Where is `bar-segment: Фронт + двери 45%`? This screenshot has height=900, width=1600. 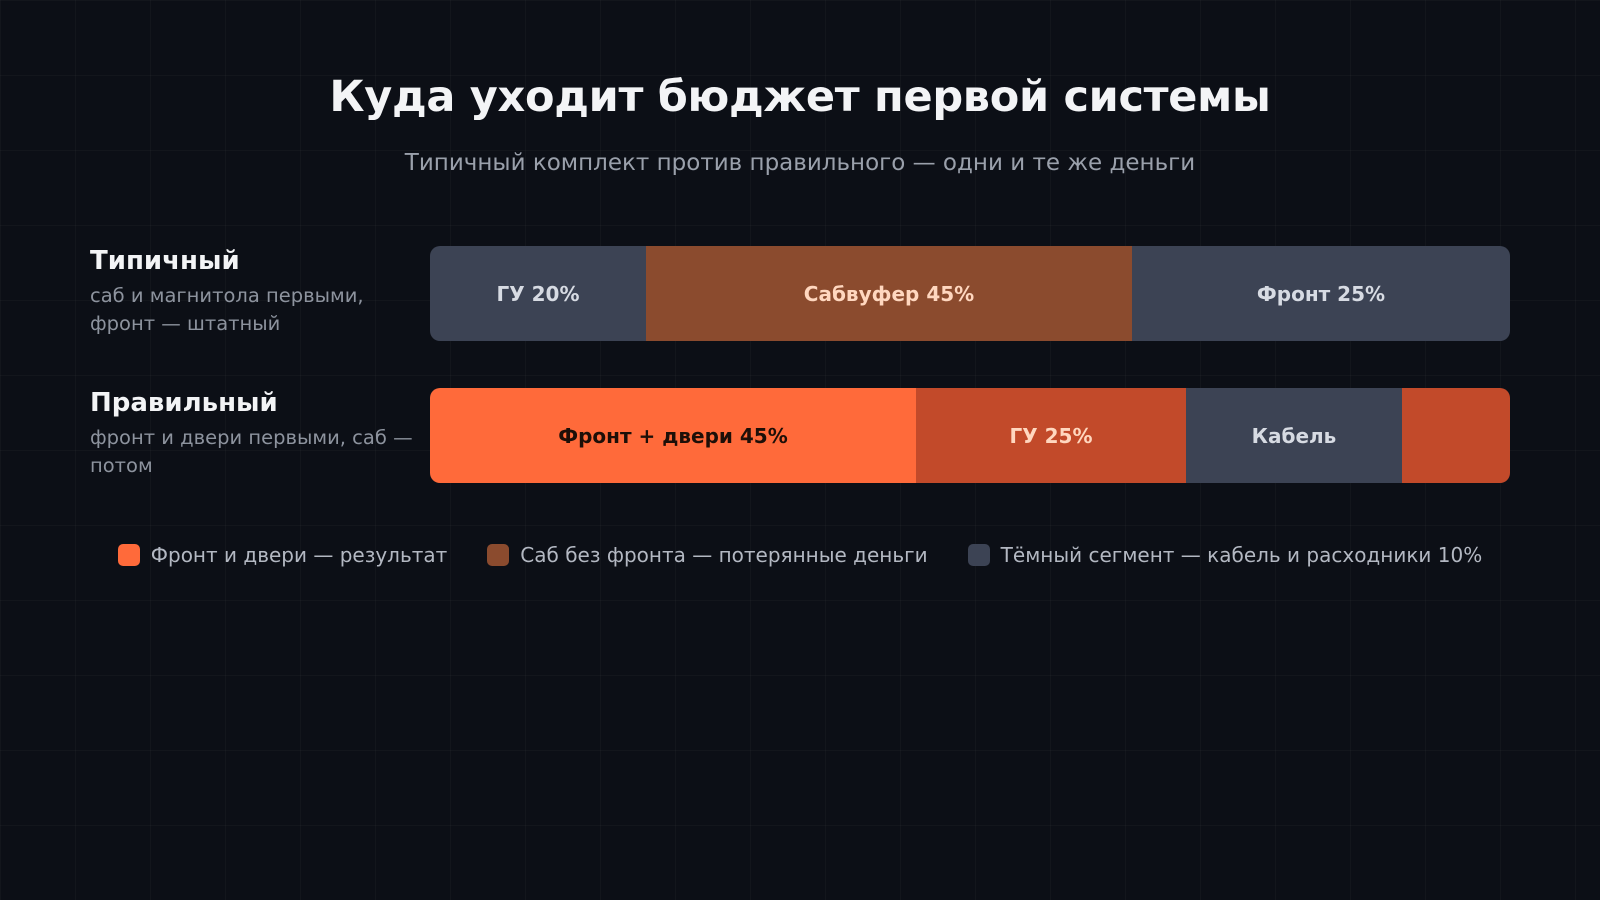 bar-segment: Фронт + двери 45% is located at coordinates (673, 435).